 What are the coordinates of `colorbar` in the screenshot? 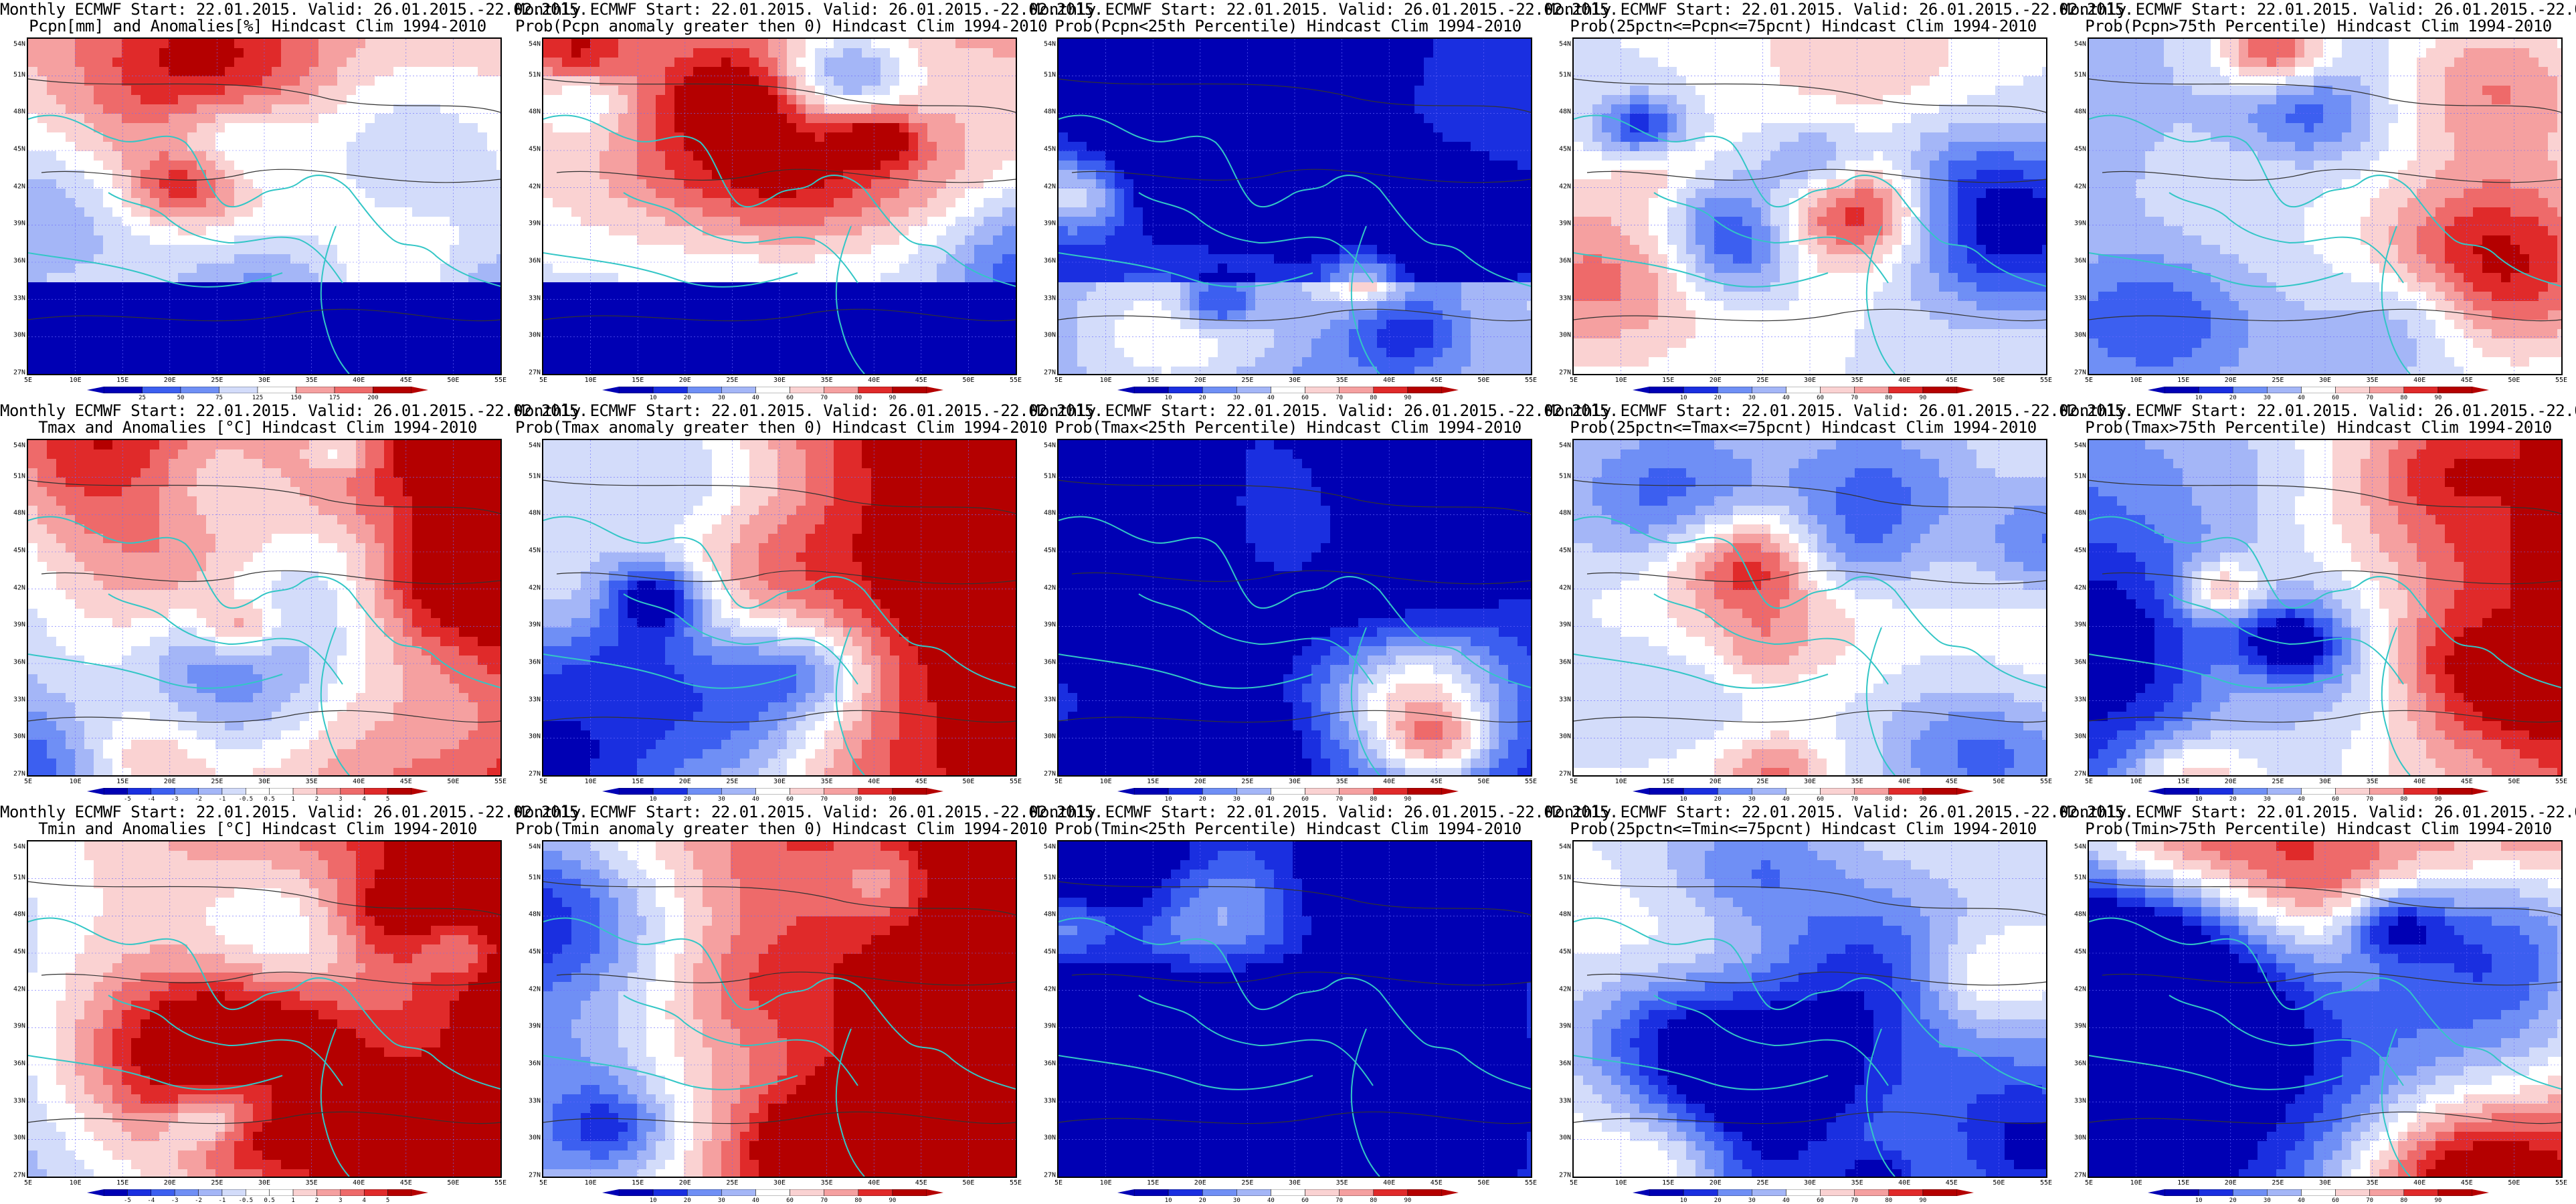 It's located at (773, 390).